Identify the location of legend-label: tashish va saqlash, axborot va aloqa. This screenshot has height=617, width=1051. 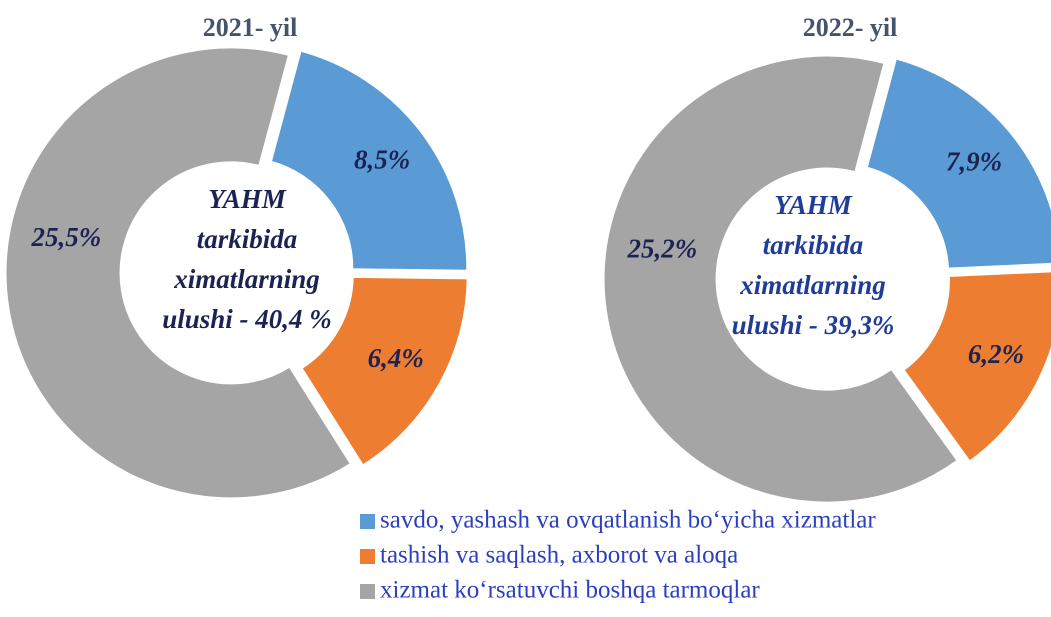
(559, 555).